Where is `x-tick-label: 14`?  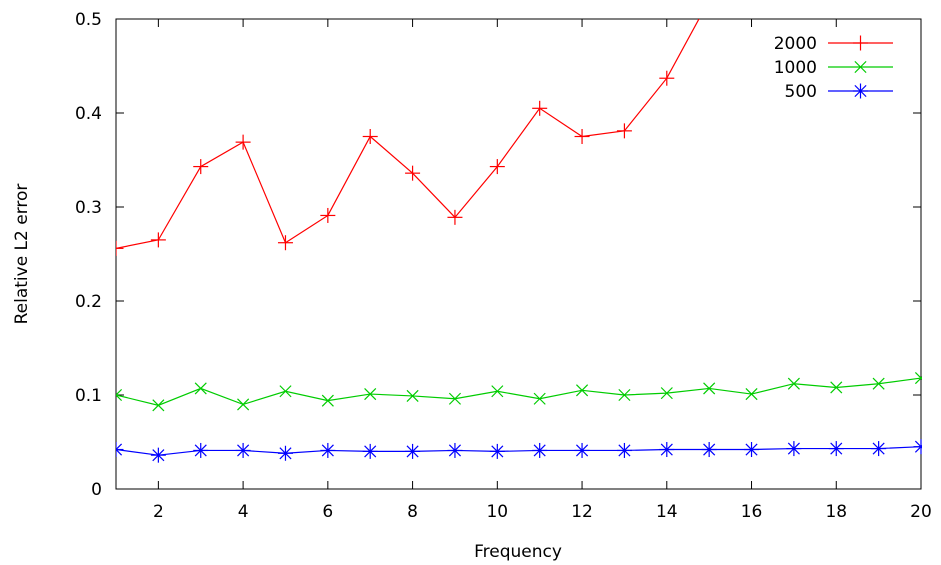
x-tick-label: 14 is located at coordinates (667, 512).